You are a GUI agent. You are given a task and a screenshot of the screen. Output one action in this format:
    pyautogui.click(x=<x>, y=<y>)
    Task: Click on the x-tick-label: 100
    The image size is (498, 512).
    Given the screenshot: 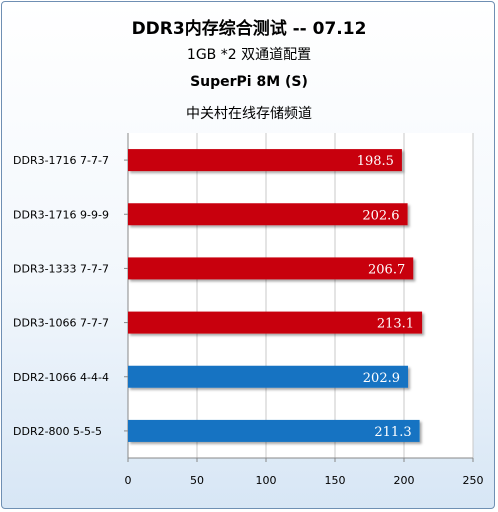 What is the action you would take?
    pyautogui.click(x=266, y=480)
    